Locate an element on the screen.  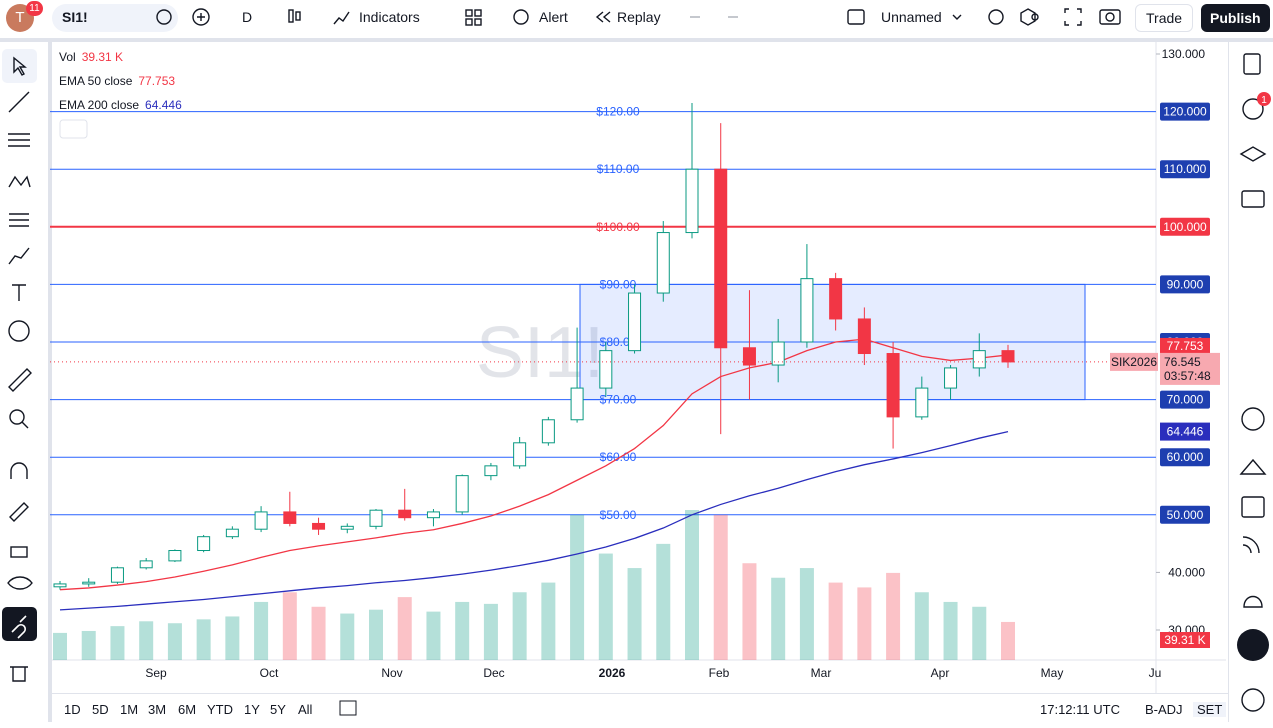
range-button: 3M is located at coordinates (157, 709).